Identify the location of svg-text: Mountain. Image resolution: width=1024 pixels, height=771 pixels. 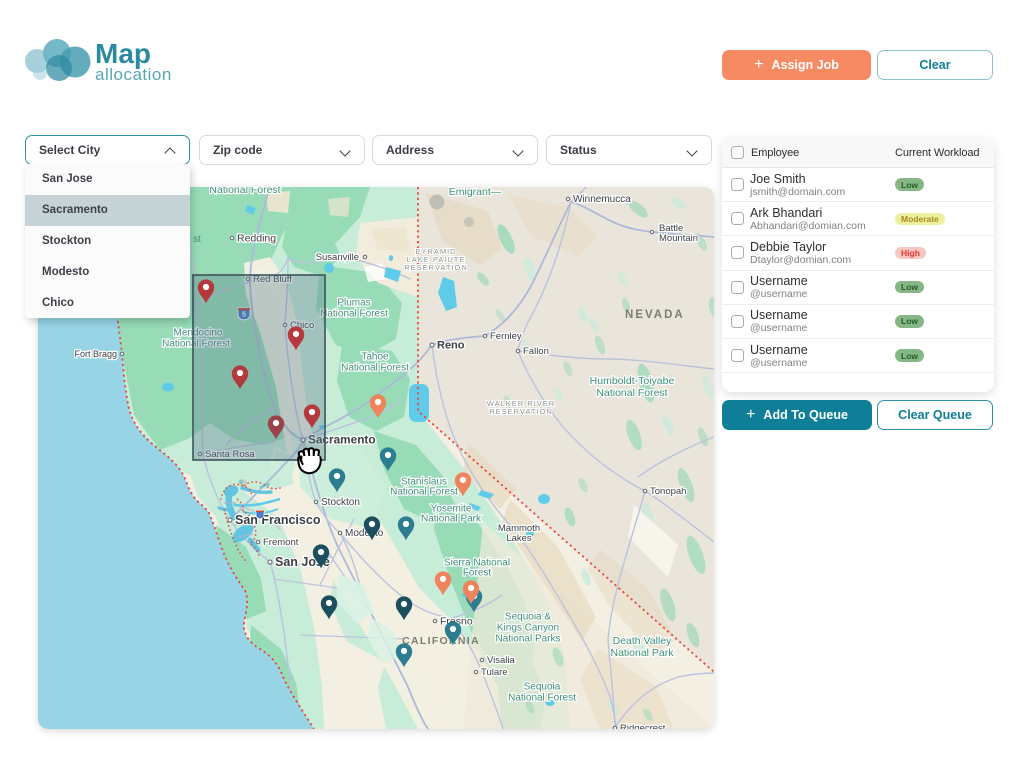
(678, 238).